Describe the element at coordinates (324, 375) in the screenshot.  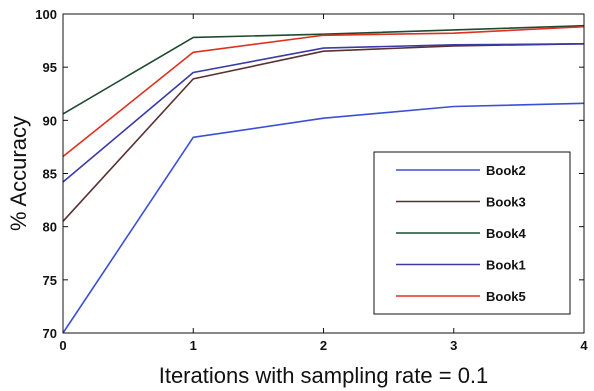
I see `x-axis-title: Iterations with sampling rate = 0.1` at that location.